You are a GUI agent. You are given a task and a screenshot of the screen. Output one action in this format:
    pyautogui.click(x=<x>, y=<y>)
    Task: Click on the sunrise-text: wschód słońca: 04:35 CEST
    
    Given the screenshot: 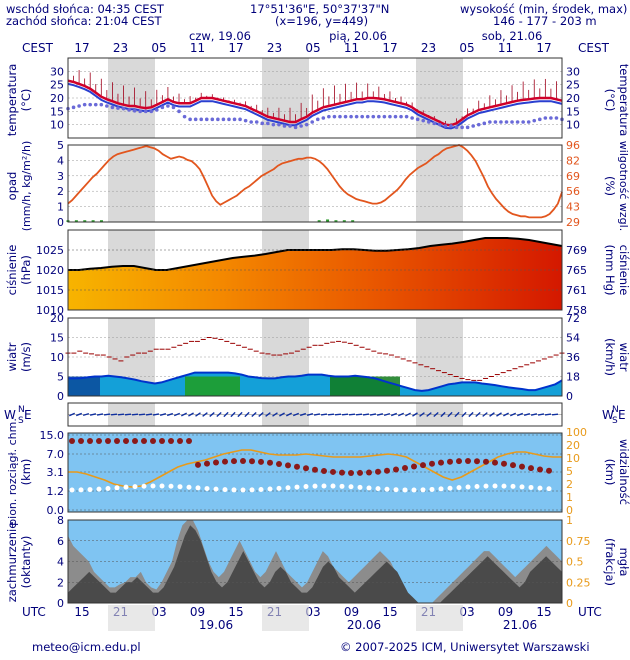 What is the action you would take?
    pyautogui.click(x=85, y=9)
    